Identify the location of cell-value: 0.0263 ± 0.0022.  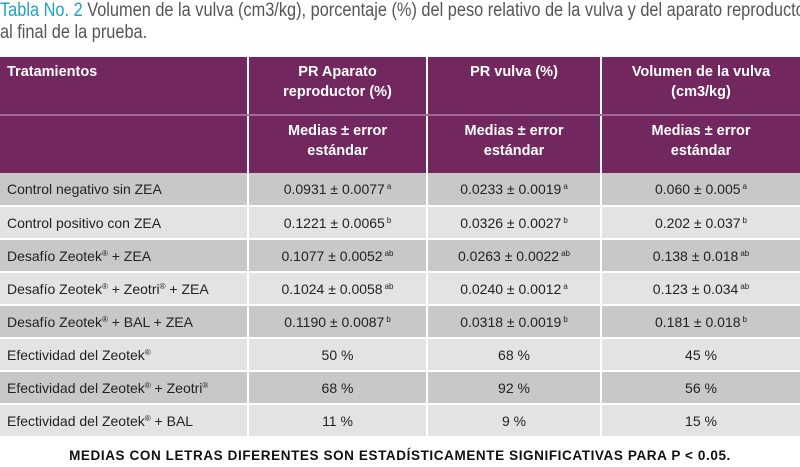
(508, 255).